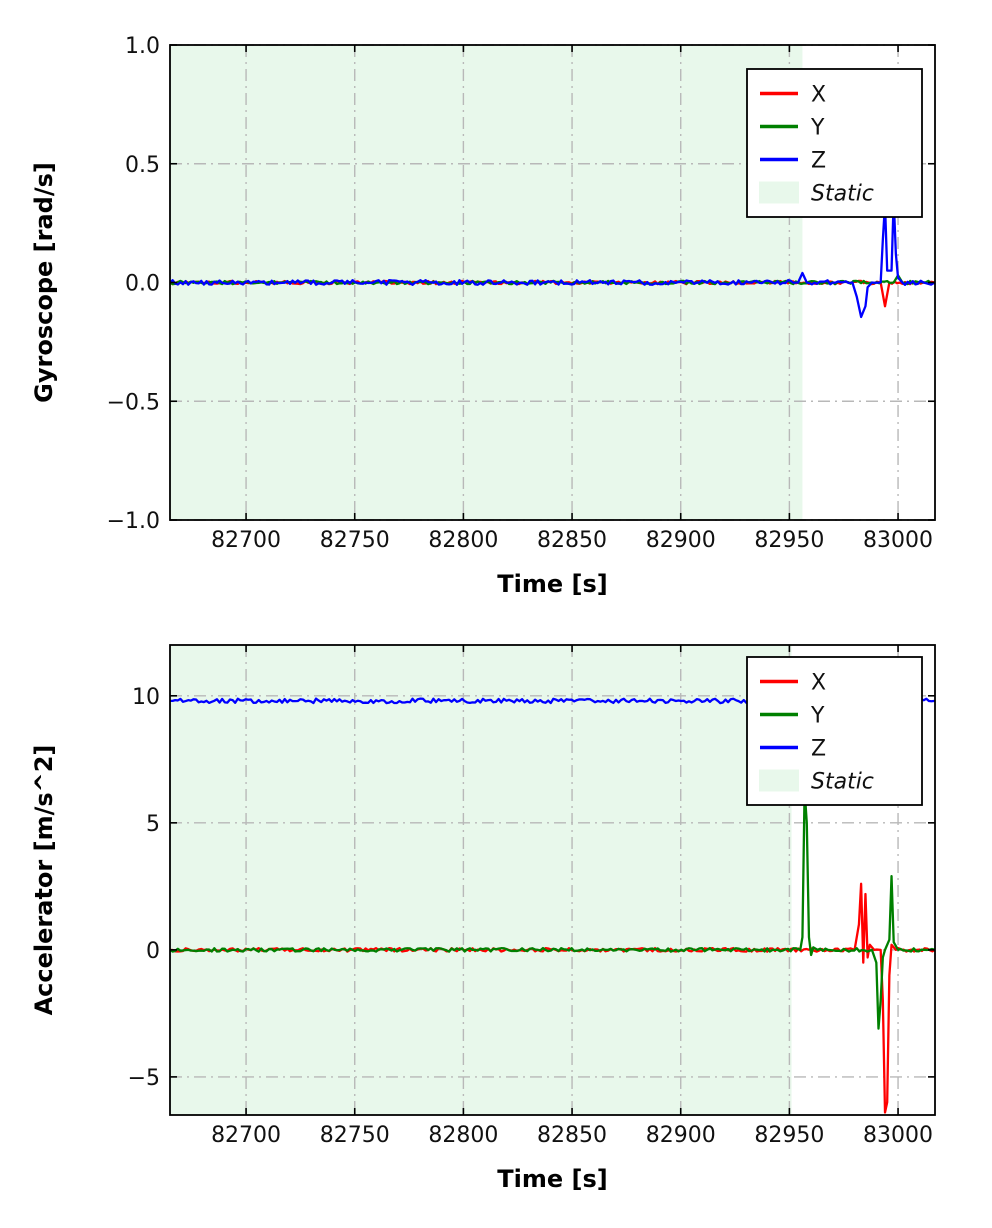 Image resolution: width=992 pixels, height=1228 pixels. What do you see at coordinates (144, 1078) in the screenshot?
I see `y-tick-label: −5` at bounding box center [144, 1078].